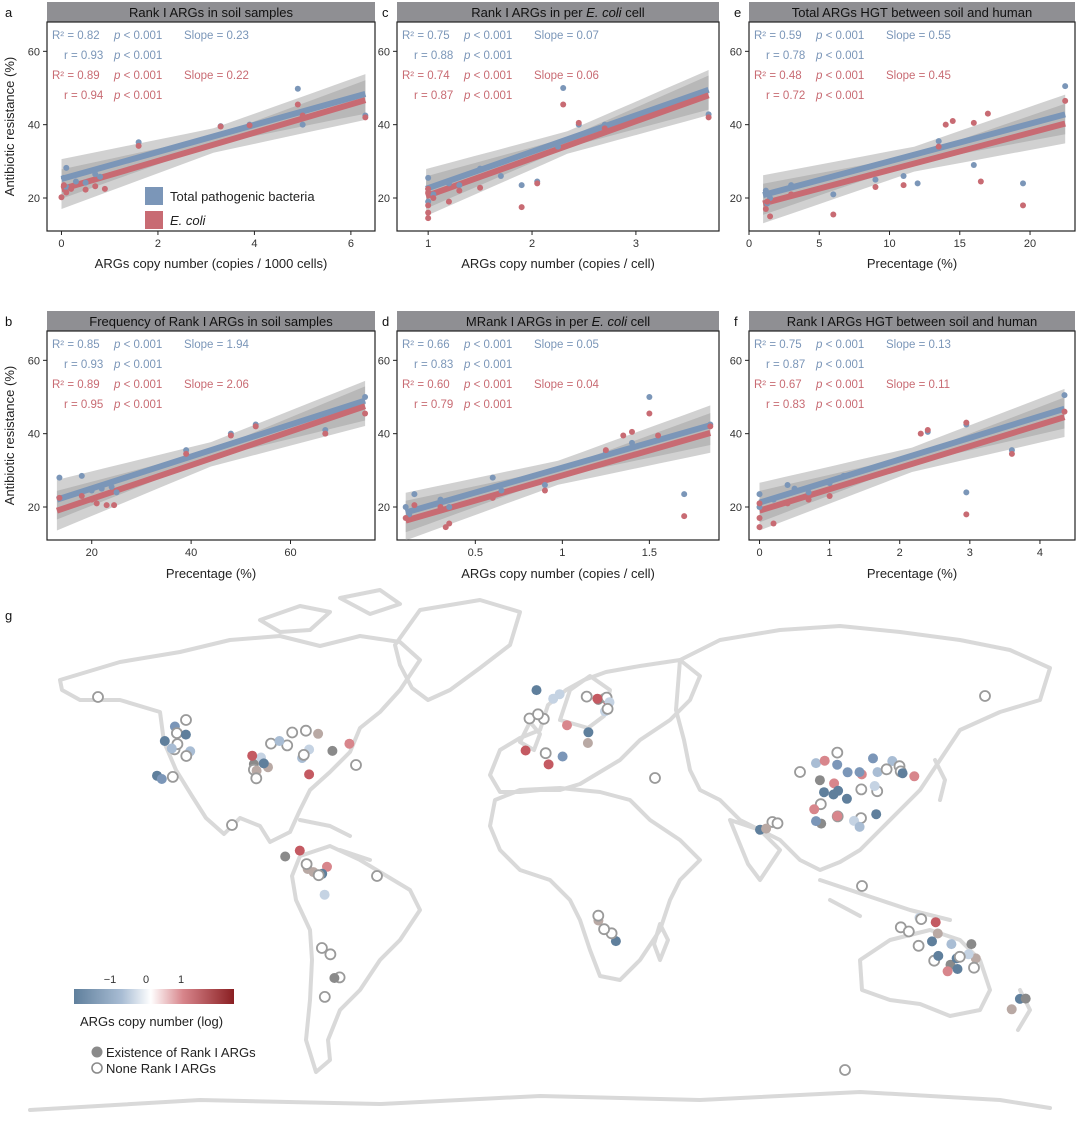  I want to click on greenland-outline, so click(457, 650).